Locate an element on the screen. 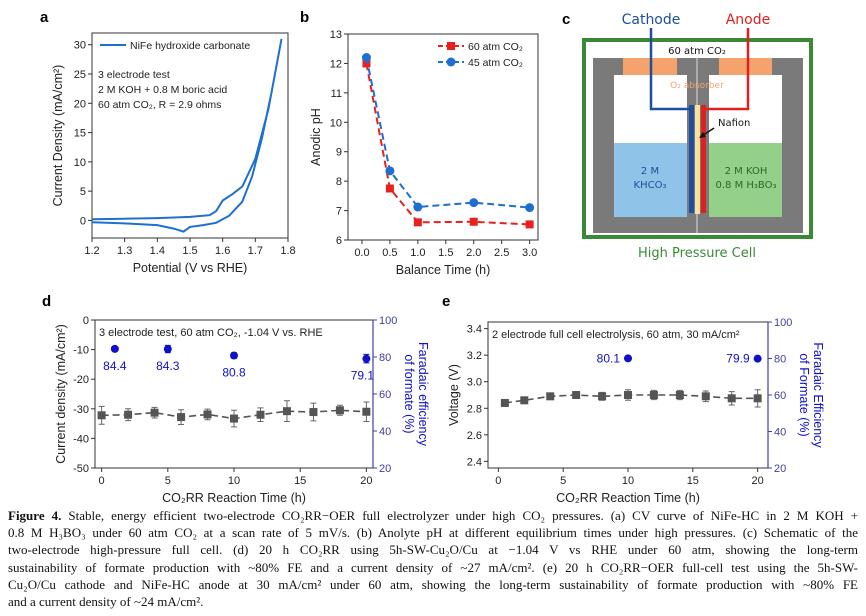  y-axis-title: Current density (mA/cm²) is located at coordinates (61, 394).